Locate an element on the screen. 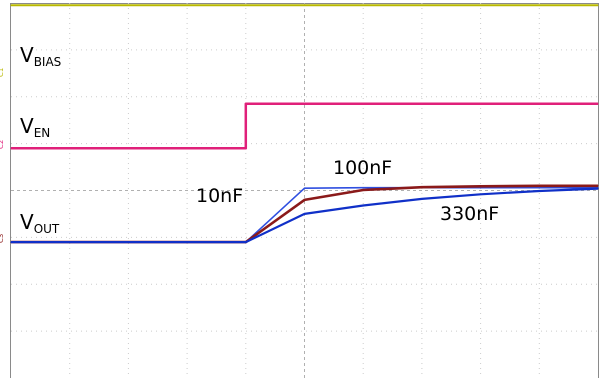 This screenshot has height=378, width=599. signal-label-vbias: VBIAS is located at coordinates (40, 56).